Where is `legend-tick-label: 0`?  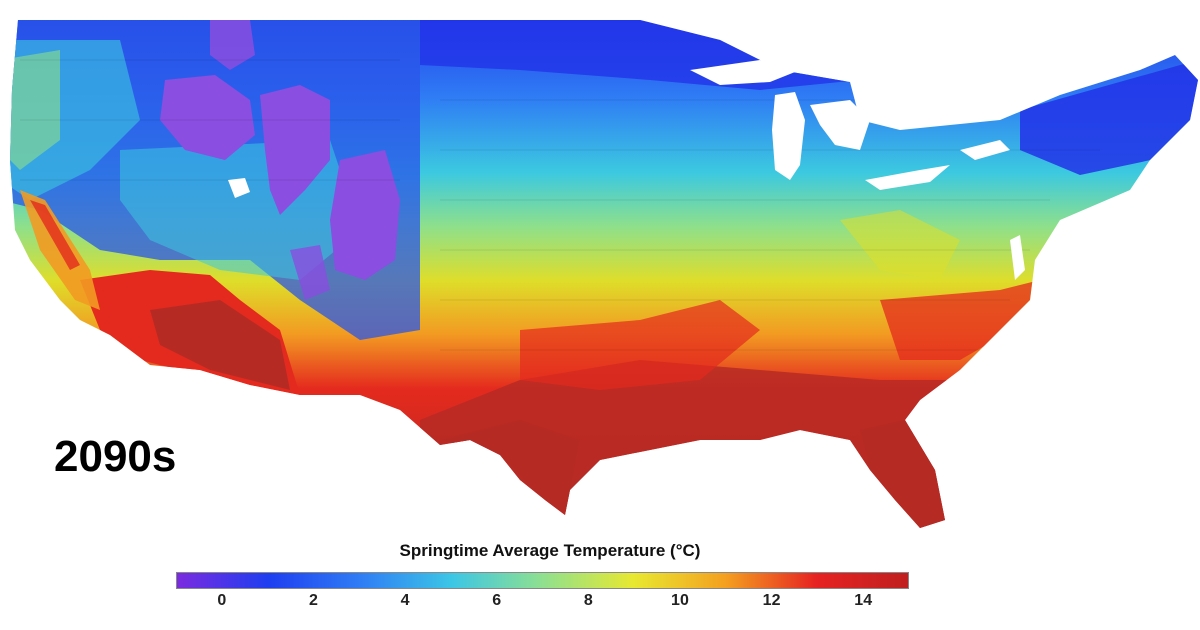
legend-tick-label: 0 is located at coordinates (222, 600).